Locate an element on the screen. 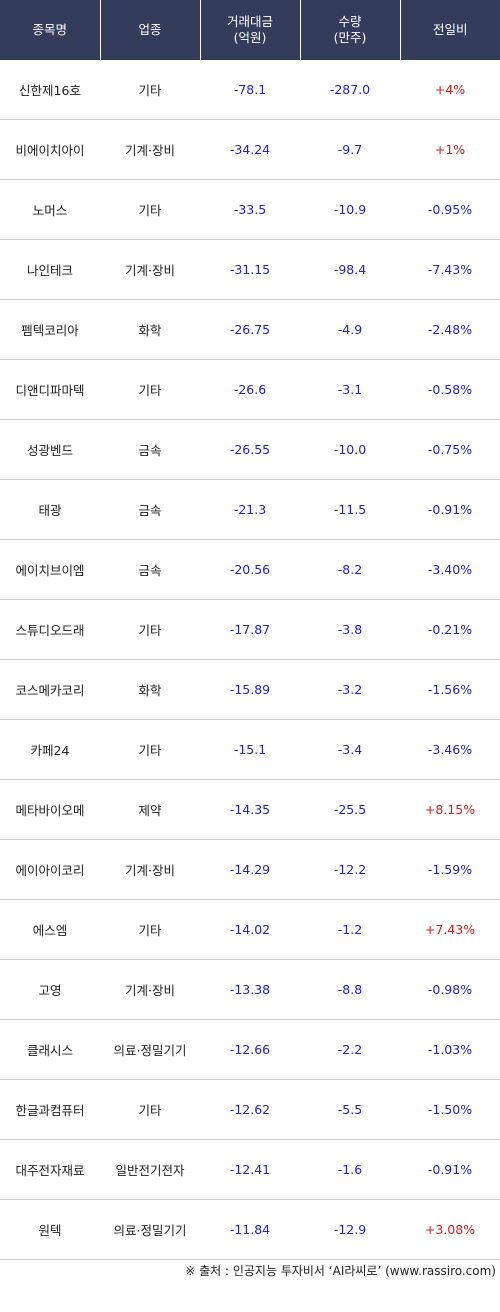 The image size is (500, 1312). stock-name-cell: 나인테크 is located at coordinates (50, 269).